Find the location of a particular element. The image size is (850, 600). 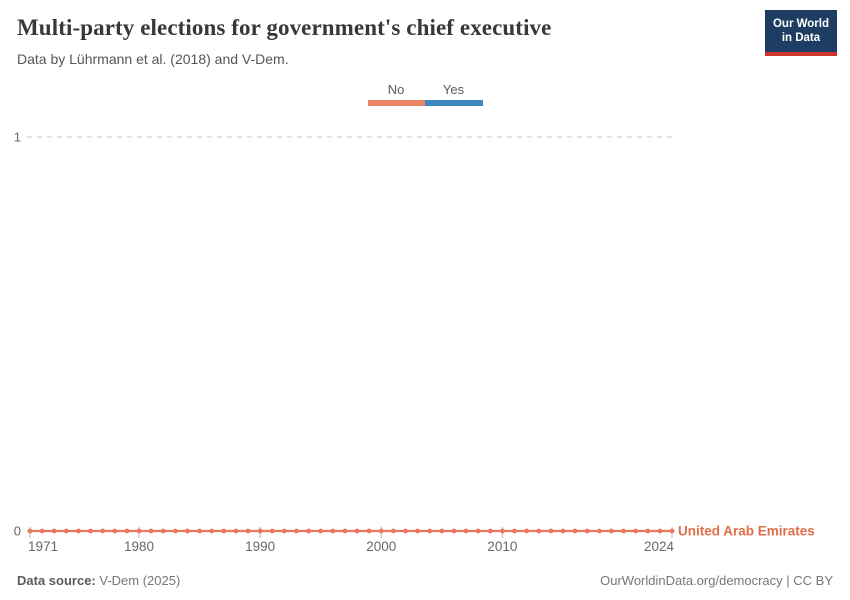

data-point-1990 is located at coordinates (260, 531).